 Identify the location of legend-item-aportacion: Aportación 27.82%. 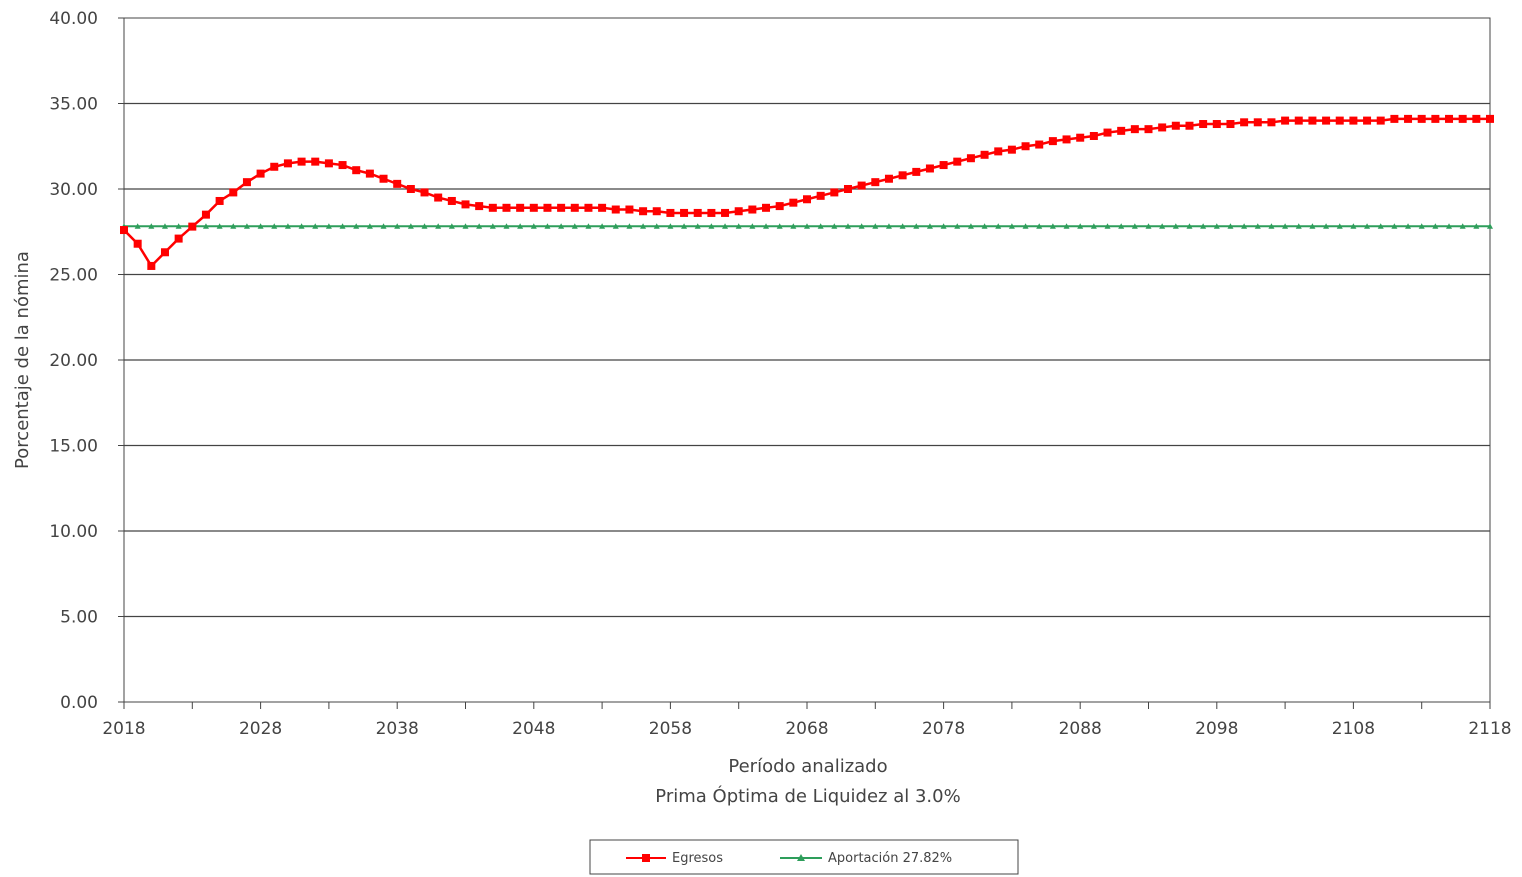
(866, 858).